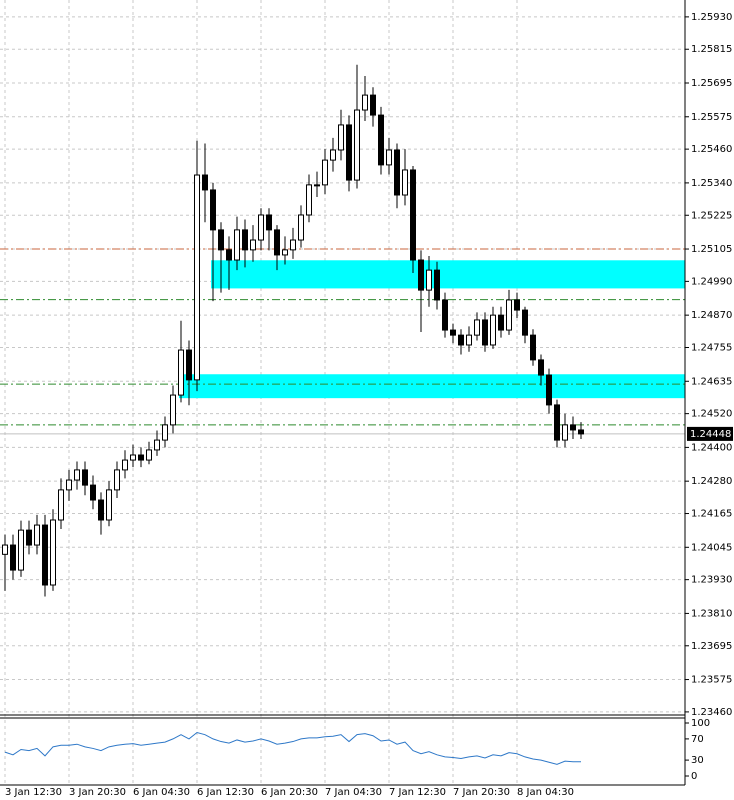 This screenshot has height=800, width=734. I want to click on last-price-label: 1.24448, so click(710, 434).